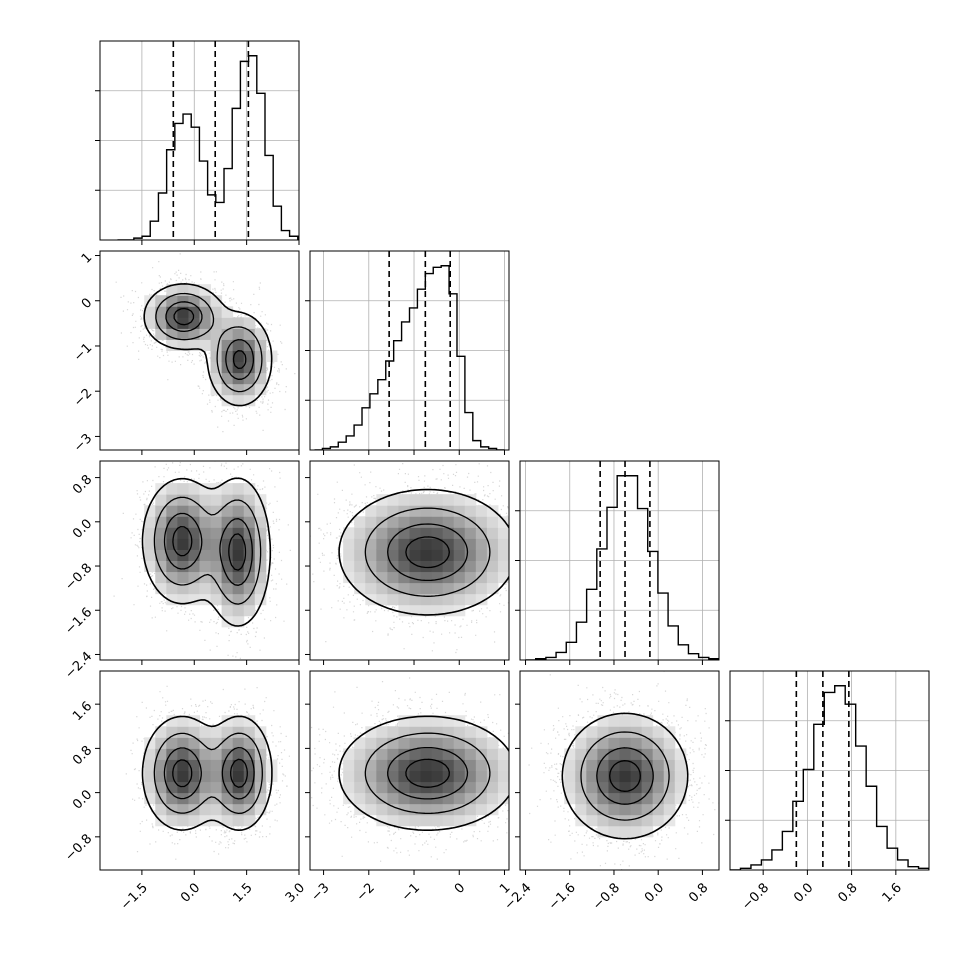 This screenshot has width=970, height=970. What do you see at coordinates (755, 896) in the screenshot?
I see `x-tick-label: −0.8` at bounding box center [755, 896].